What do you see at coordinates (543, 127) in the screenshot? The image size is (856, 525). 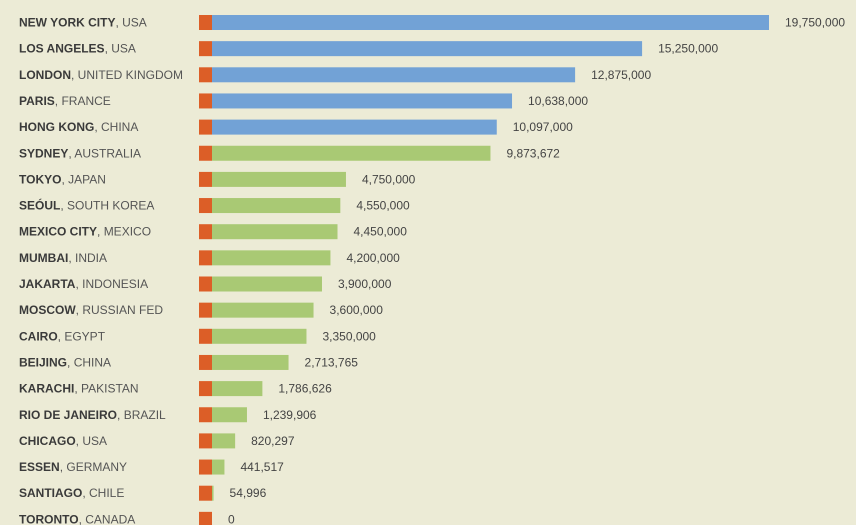 I see `value-label: 10,097,000` at bounding box center [543, 127].